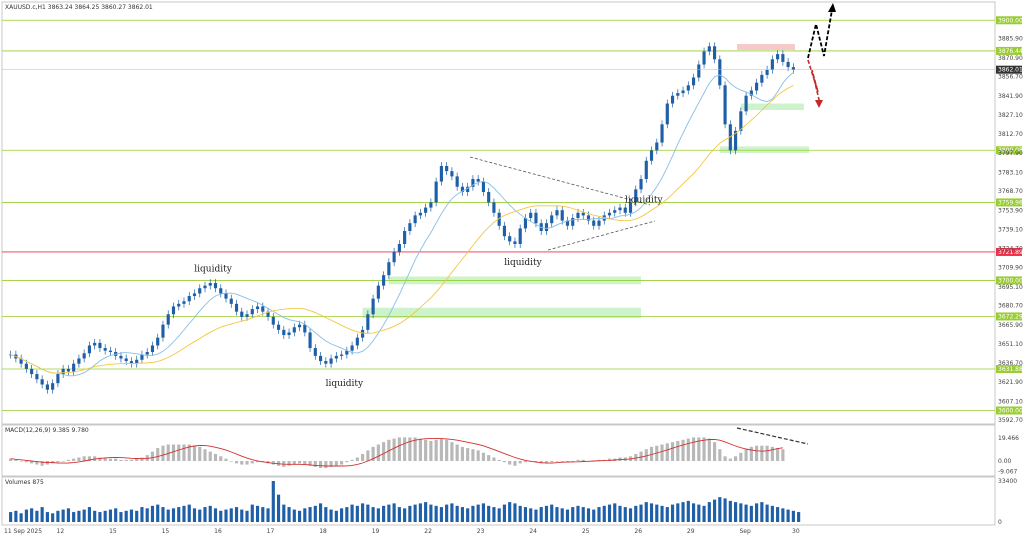 This screenshot has height=537, width=1024. Describe the element at coordinates (481, 531) in the screenshot. I see `time-tick-label: 23` at that location.